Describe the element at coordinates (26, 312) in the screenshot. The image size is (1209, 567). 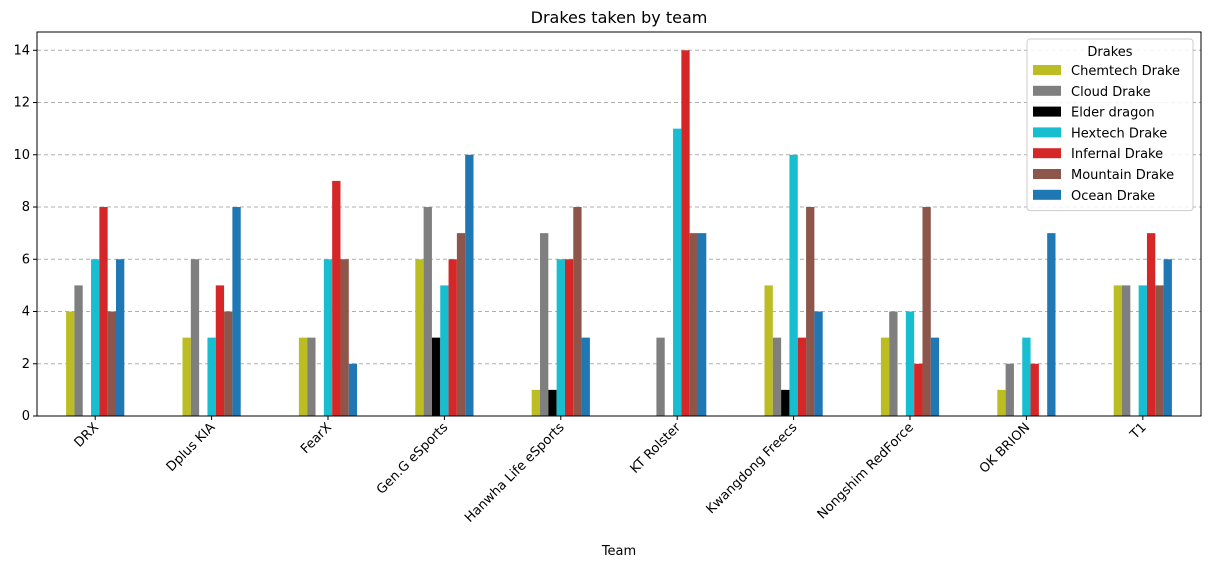
I see `y-tick-label: 4` at that location.